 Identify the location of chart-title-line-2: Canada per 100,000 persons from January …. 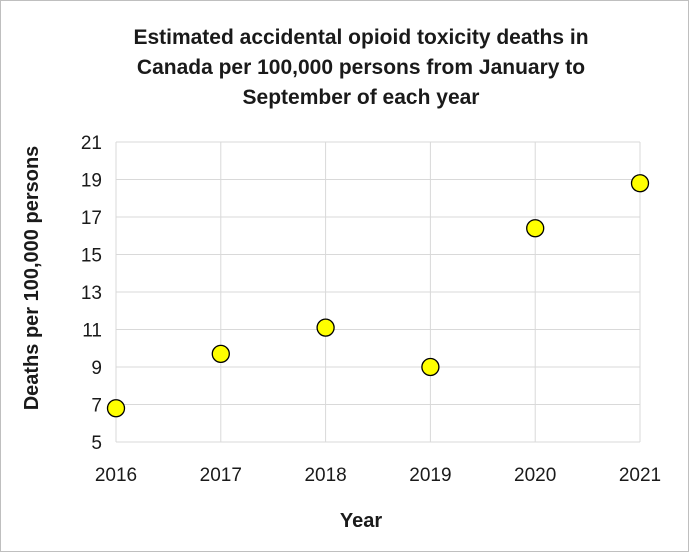
(361, 67).